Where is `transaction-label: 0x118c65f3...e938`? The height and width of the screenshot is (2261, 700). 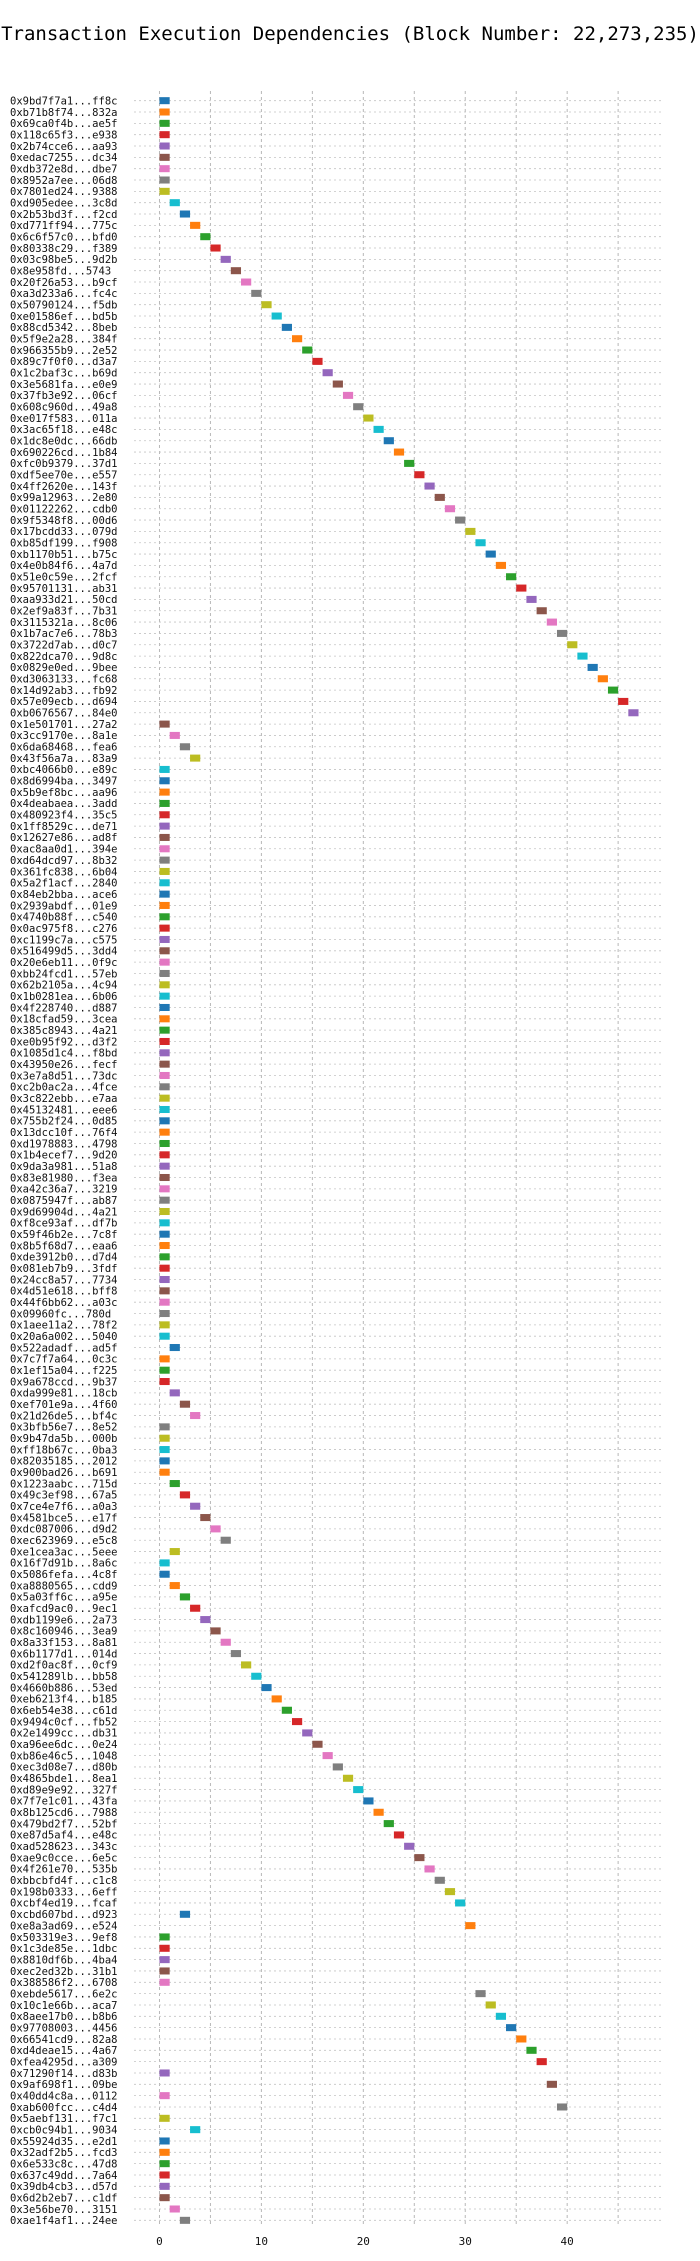 transaction-label: 0x118c65f3...e938 is located at coordinates (63, 135).